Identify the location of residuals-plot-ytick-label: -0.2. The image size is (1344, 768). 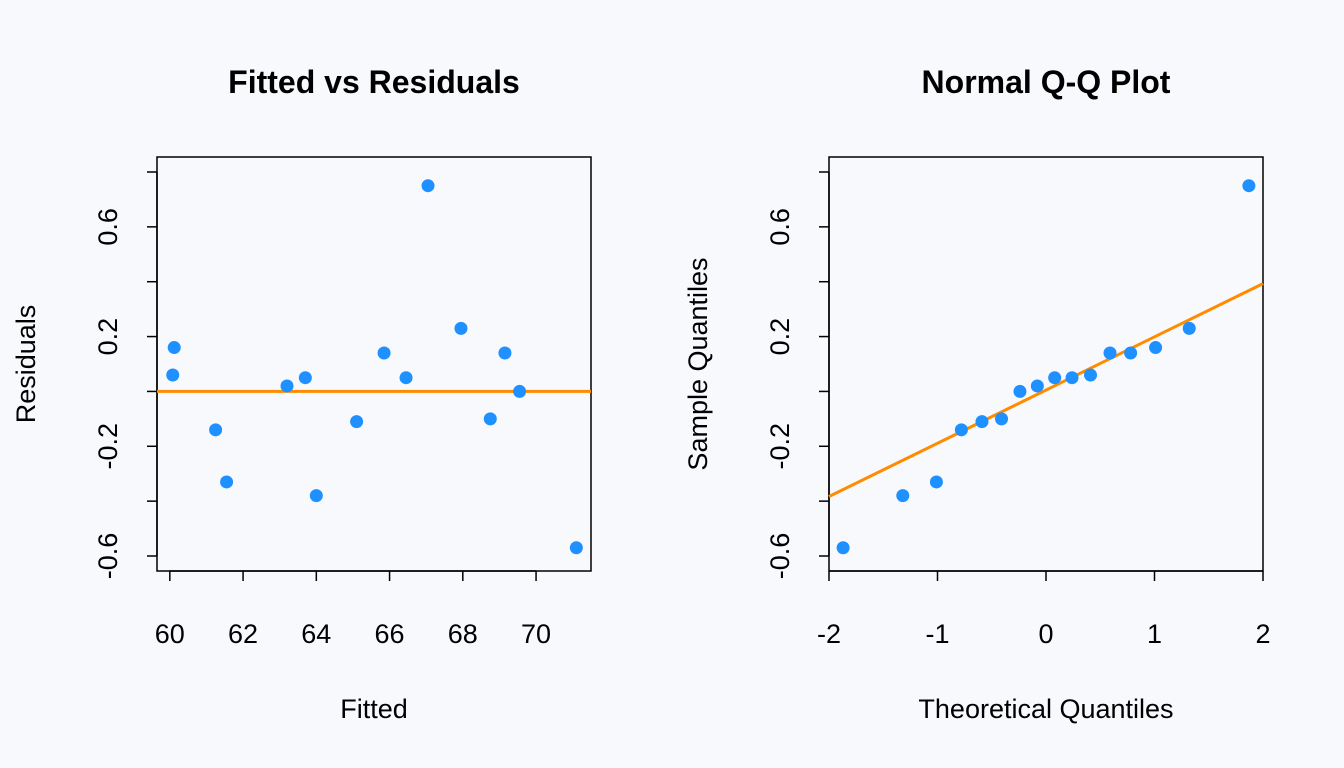
(108, 446).